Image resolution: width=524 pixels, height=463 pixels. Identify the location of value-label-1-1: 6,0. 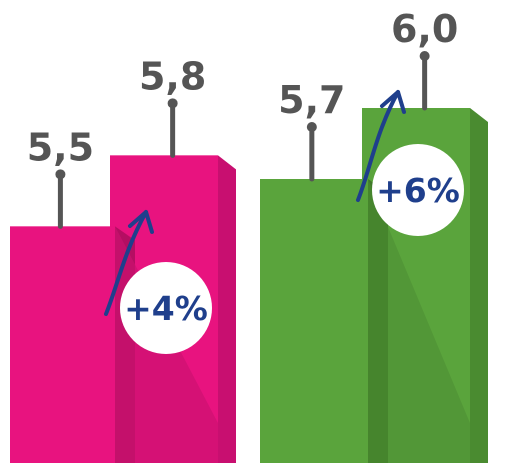
(424, 29).